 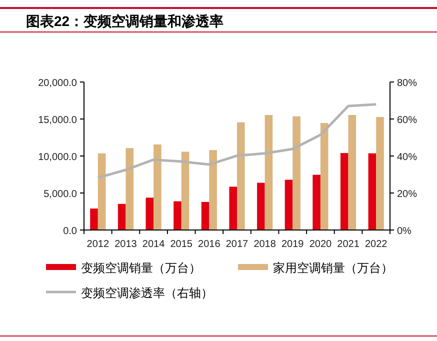 What do you see at coordinates (407, 157) in the screenshot?
I see `y2-tick-label: 40%` at bounding box center [407, 157].